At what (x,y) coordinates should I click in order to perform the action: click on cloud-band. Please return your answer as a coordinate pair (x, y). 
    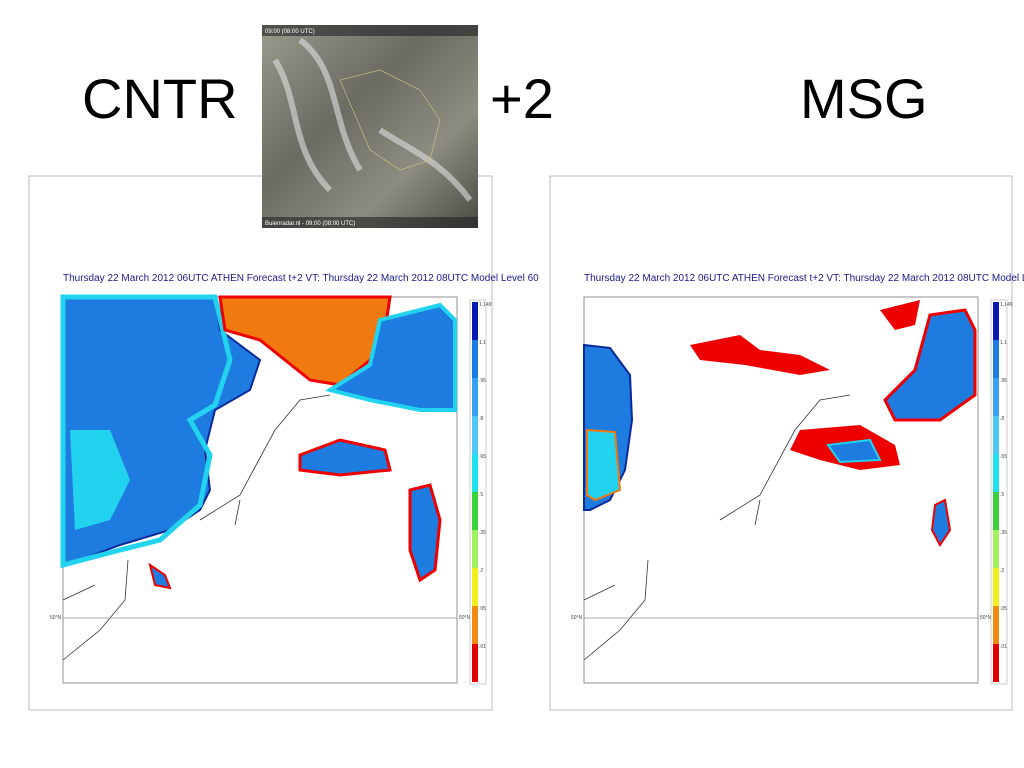
    Looking at the image, I should click on (372, 119).